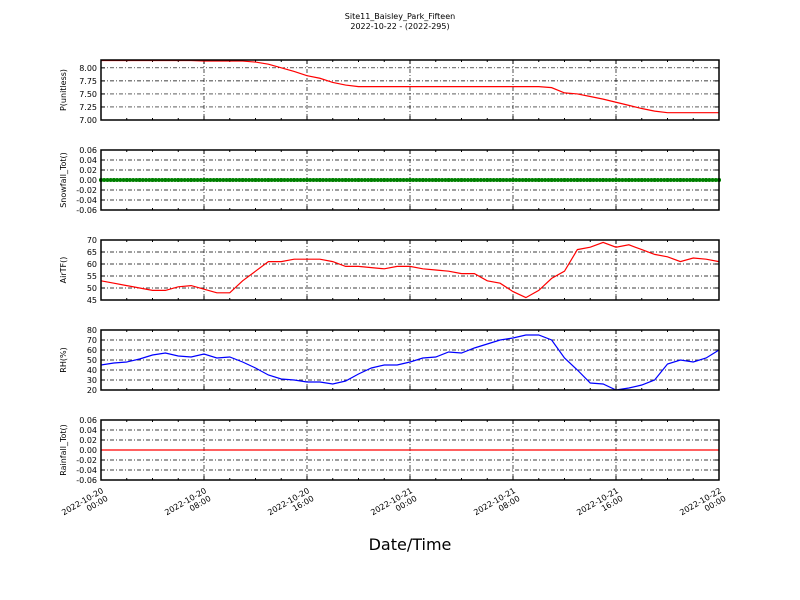  Describe the element at coordinates (92, 330) in the screenshot. I see `y-tick-label: 80` at that location.